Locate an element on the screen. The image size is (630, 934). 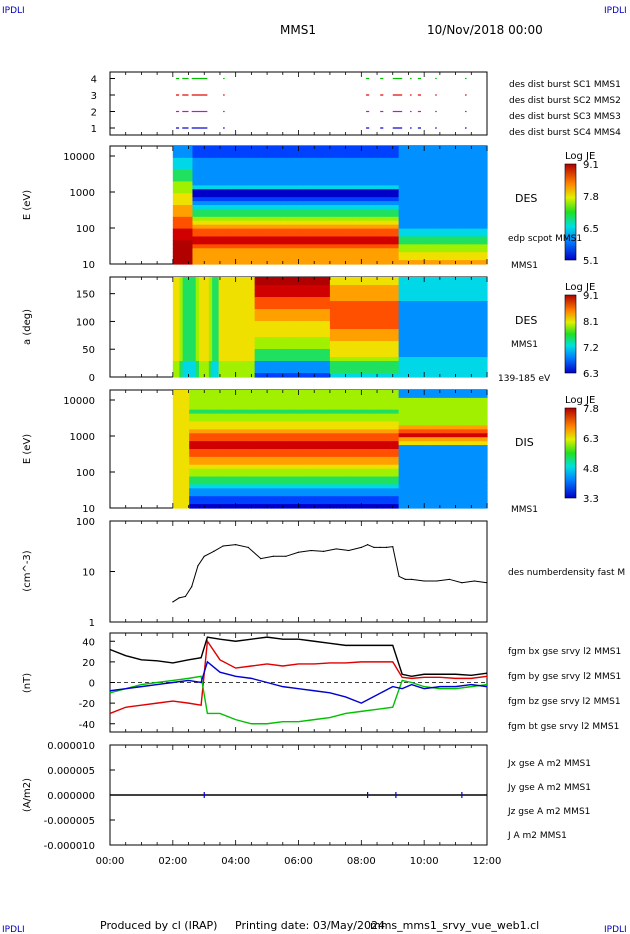
des-pitch-spectrogram is located at coordinates (330, 327).